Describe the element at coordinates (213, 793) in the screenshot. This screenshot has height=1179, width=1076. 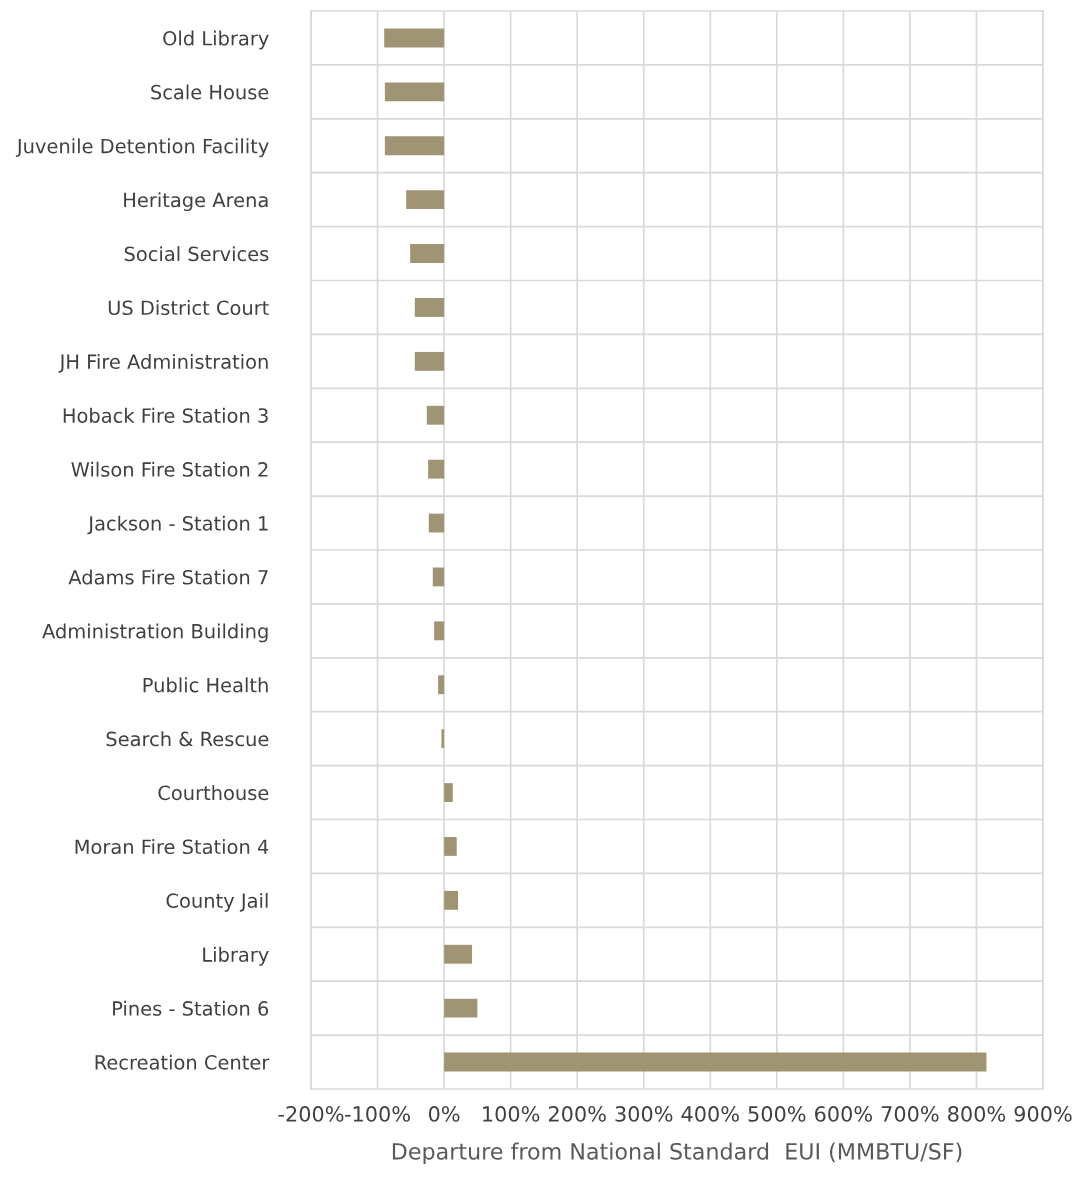
I see `y-tick-label: Courthouse` at that location.